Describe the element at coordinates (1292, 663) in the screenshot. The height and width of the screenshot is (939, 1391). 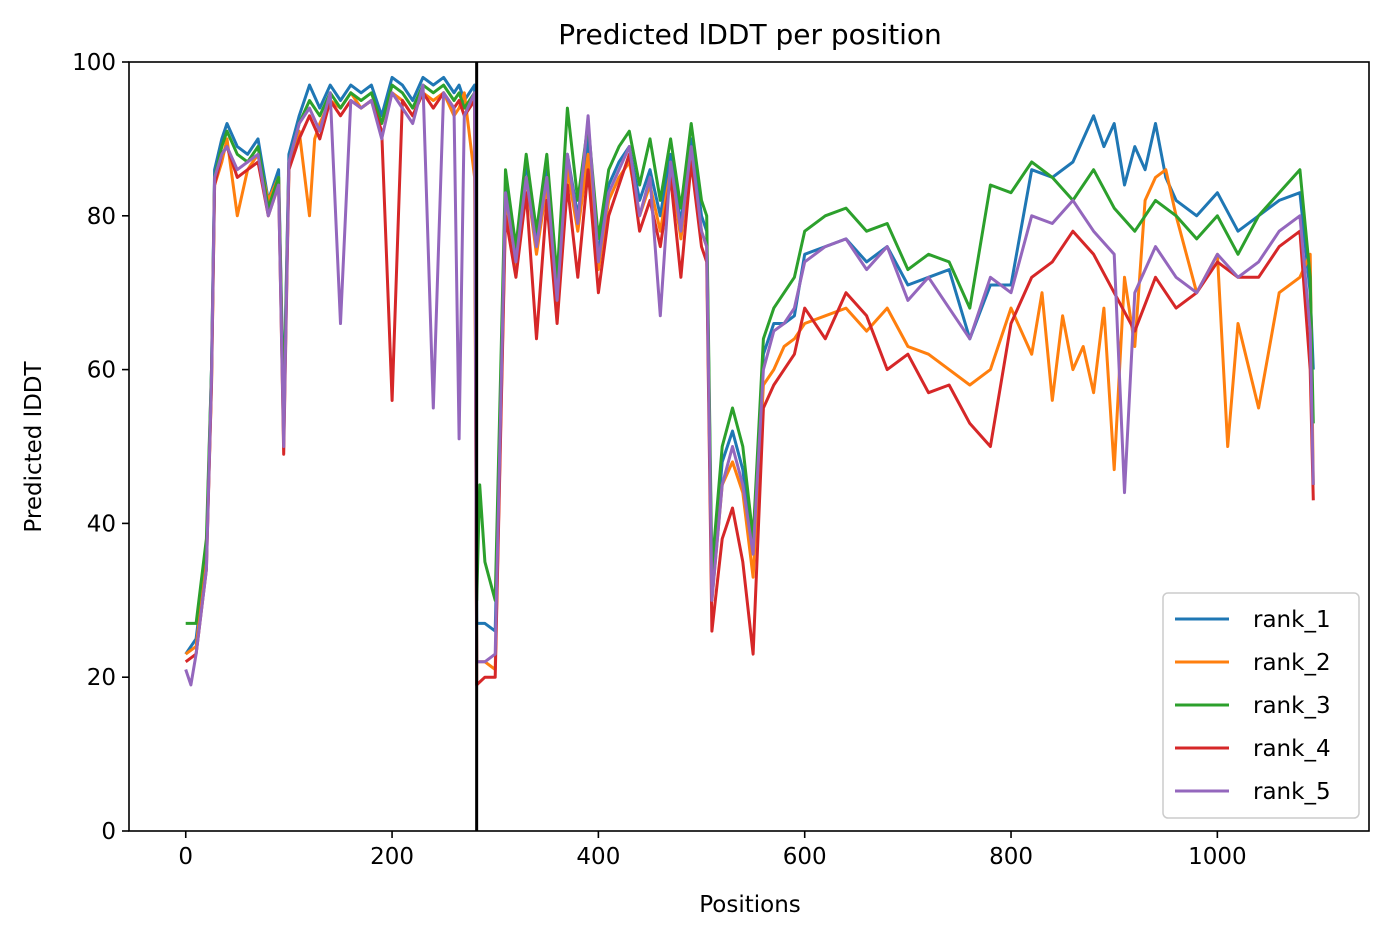
I see `legend-label-rank_2: rank_2` at that location.